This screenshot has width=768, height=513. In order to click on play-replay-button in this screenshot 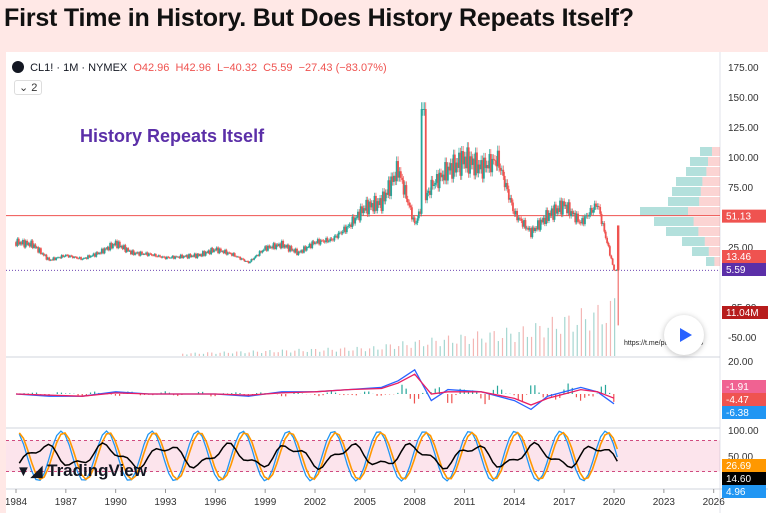, I will do `click(684, 335)`.